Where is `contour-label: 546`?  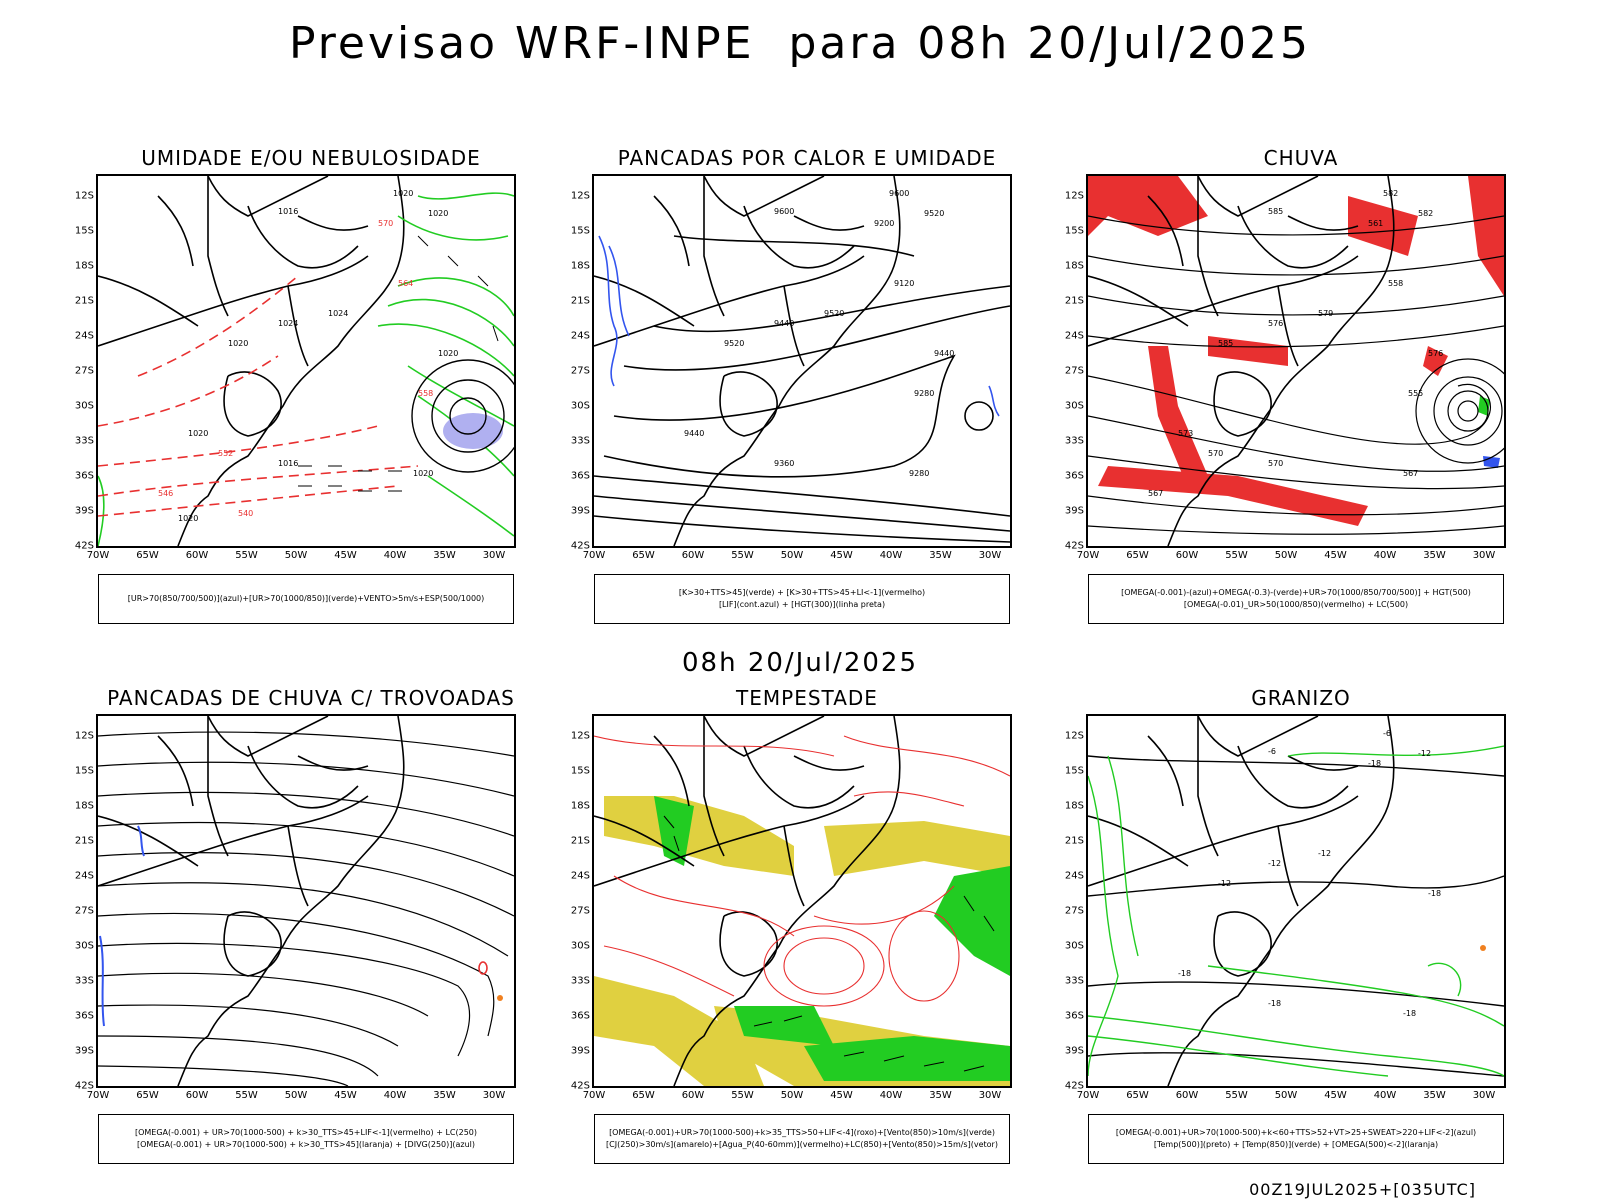 contour-label: 546 is located at coordinates (165, 493).